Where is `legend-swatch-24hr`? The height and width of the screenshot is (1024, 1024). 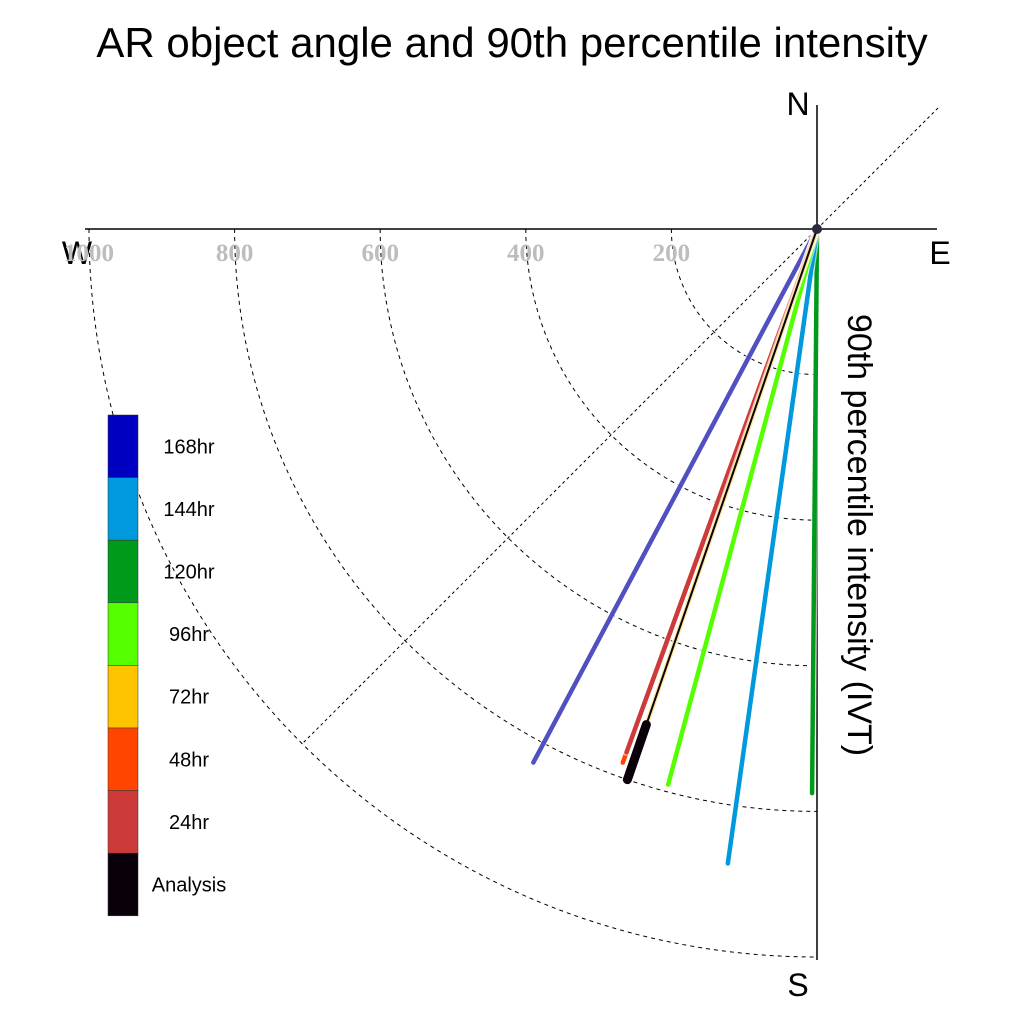
legend-swatch-24hr is located at coordinates (123, 822).